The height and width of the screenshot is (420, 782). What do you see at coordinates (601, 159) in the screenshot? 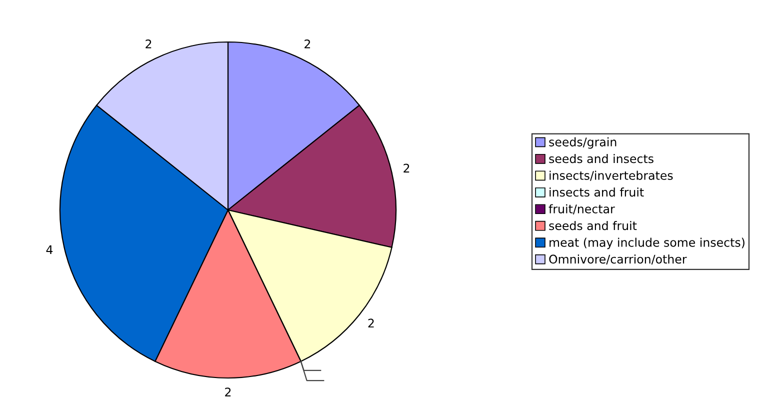
I see `legend-label: seeds and insects` at bounding box center [601, 159].